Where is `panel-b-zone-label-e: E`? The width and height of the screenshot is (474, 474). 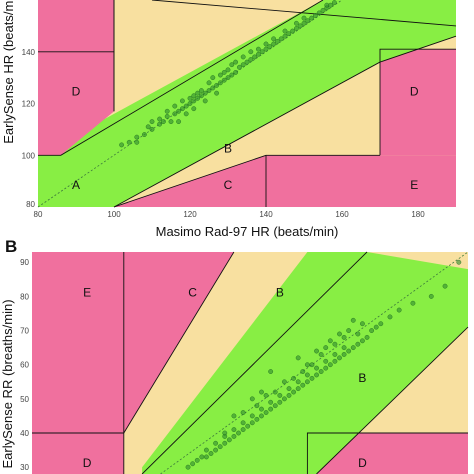 panel-b-zone-label-e: E is located at coordinates (87, 292).